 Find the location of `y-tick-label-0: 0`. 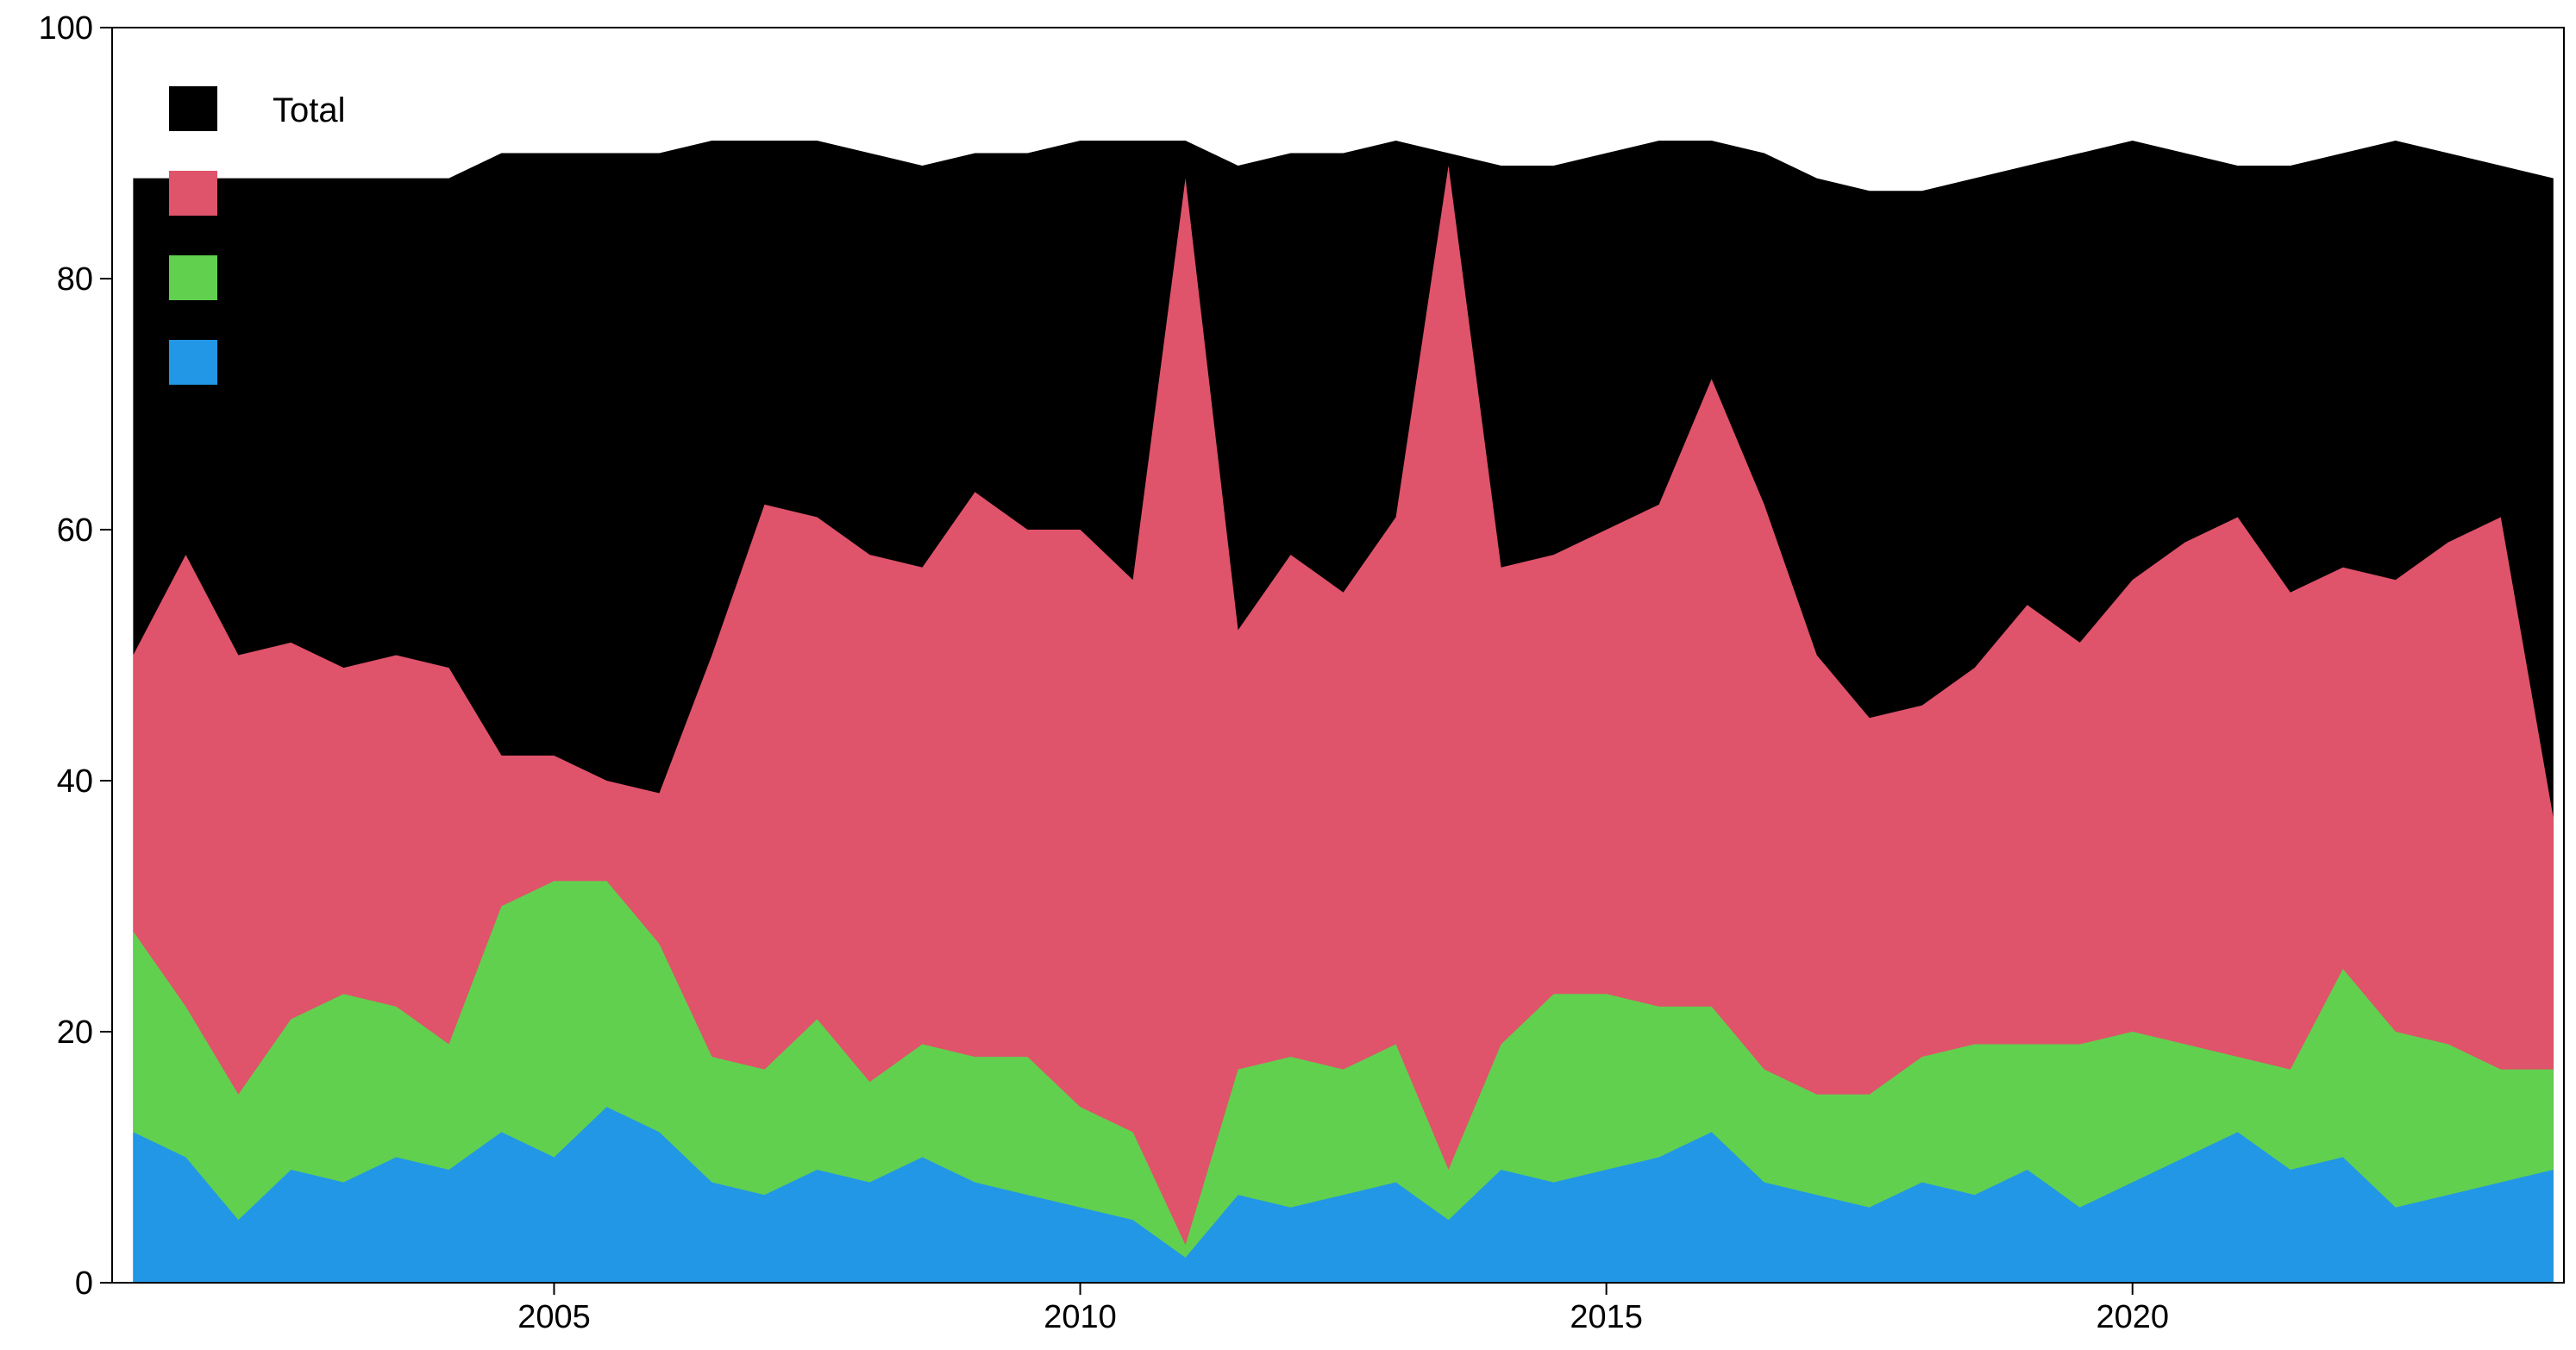

y-tick-label-0: 0 is located at coordinates (84, 1283).